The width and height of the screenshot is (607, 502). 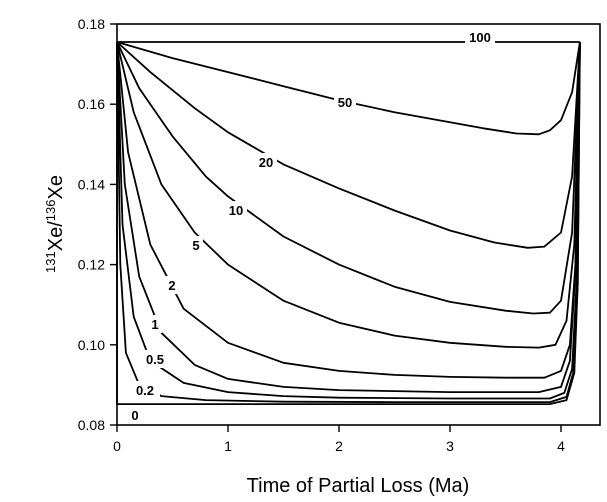 What do you see at coordinates (228, 446) in the screenshot?
I see `x-tick-label: 1` at bounding box center [228, 446].